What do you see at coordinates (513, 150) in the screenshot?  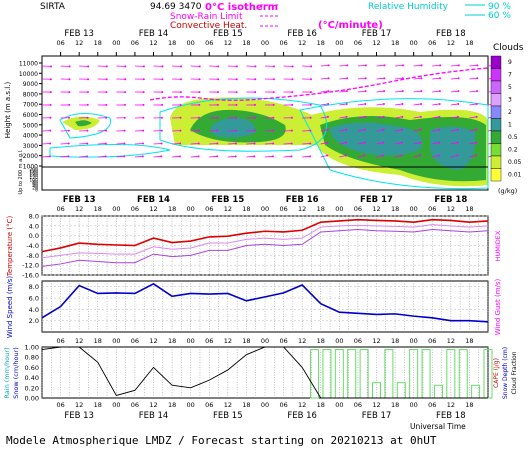 I see `colorbar-label: 0.2` at bounding box center [513, 150].